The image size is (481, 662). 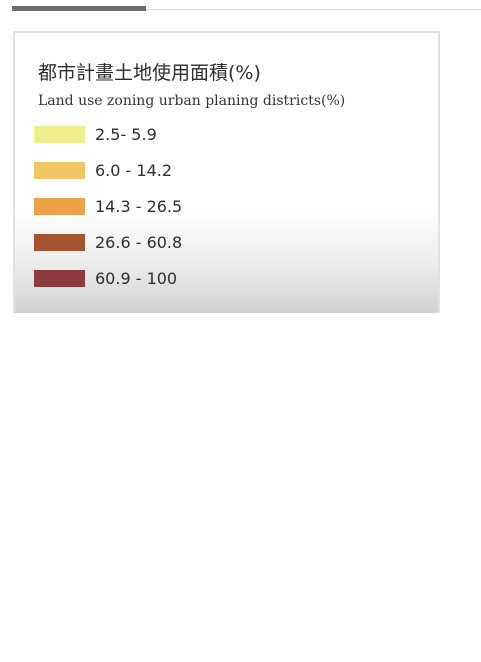 What do you see at coordinates (139, 242) in the screenshot?
I see `legend-range-label: 26.6 - 60.8` at bounding box center [139, 242].